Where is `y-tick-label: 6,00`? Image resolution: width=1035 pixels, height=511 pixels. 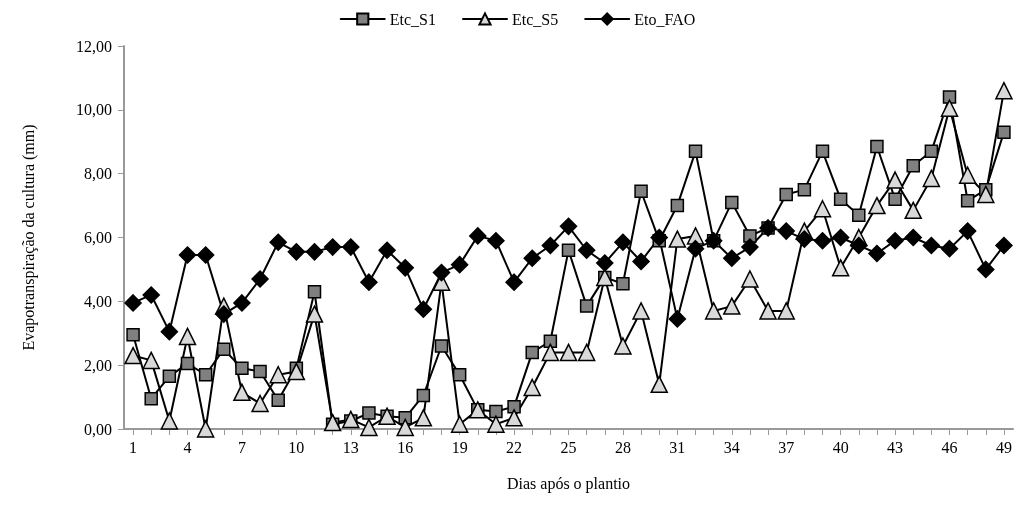 y-tick-label: 6,00 is located at coordinates (98, 237).